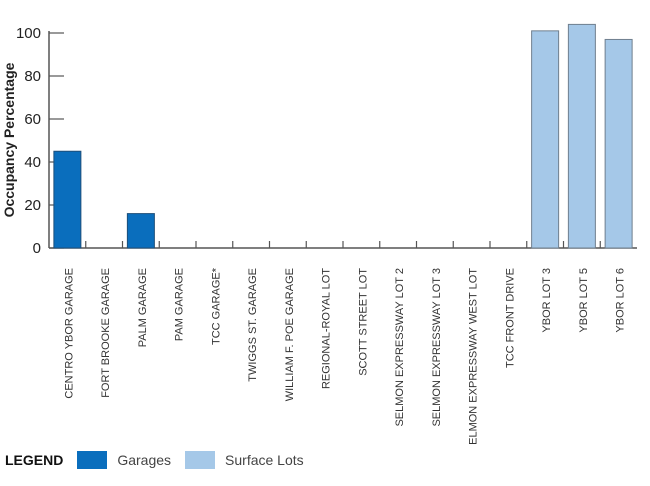 This screenshot has height=486, width=650. What do you see at coordinates (474, 356) in the screenshot?
I see `x-tick-label: SELMON EXPRESSWAY WEST LOT` at bounding box center [474, 356].